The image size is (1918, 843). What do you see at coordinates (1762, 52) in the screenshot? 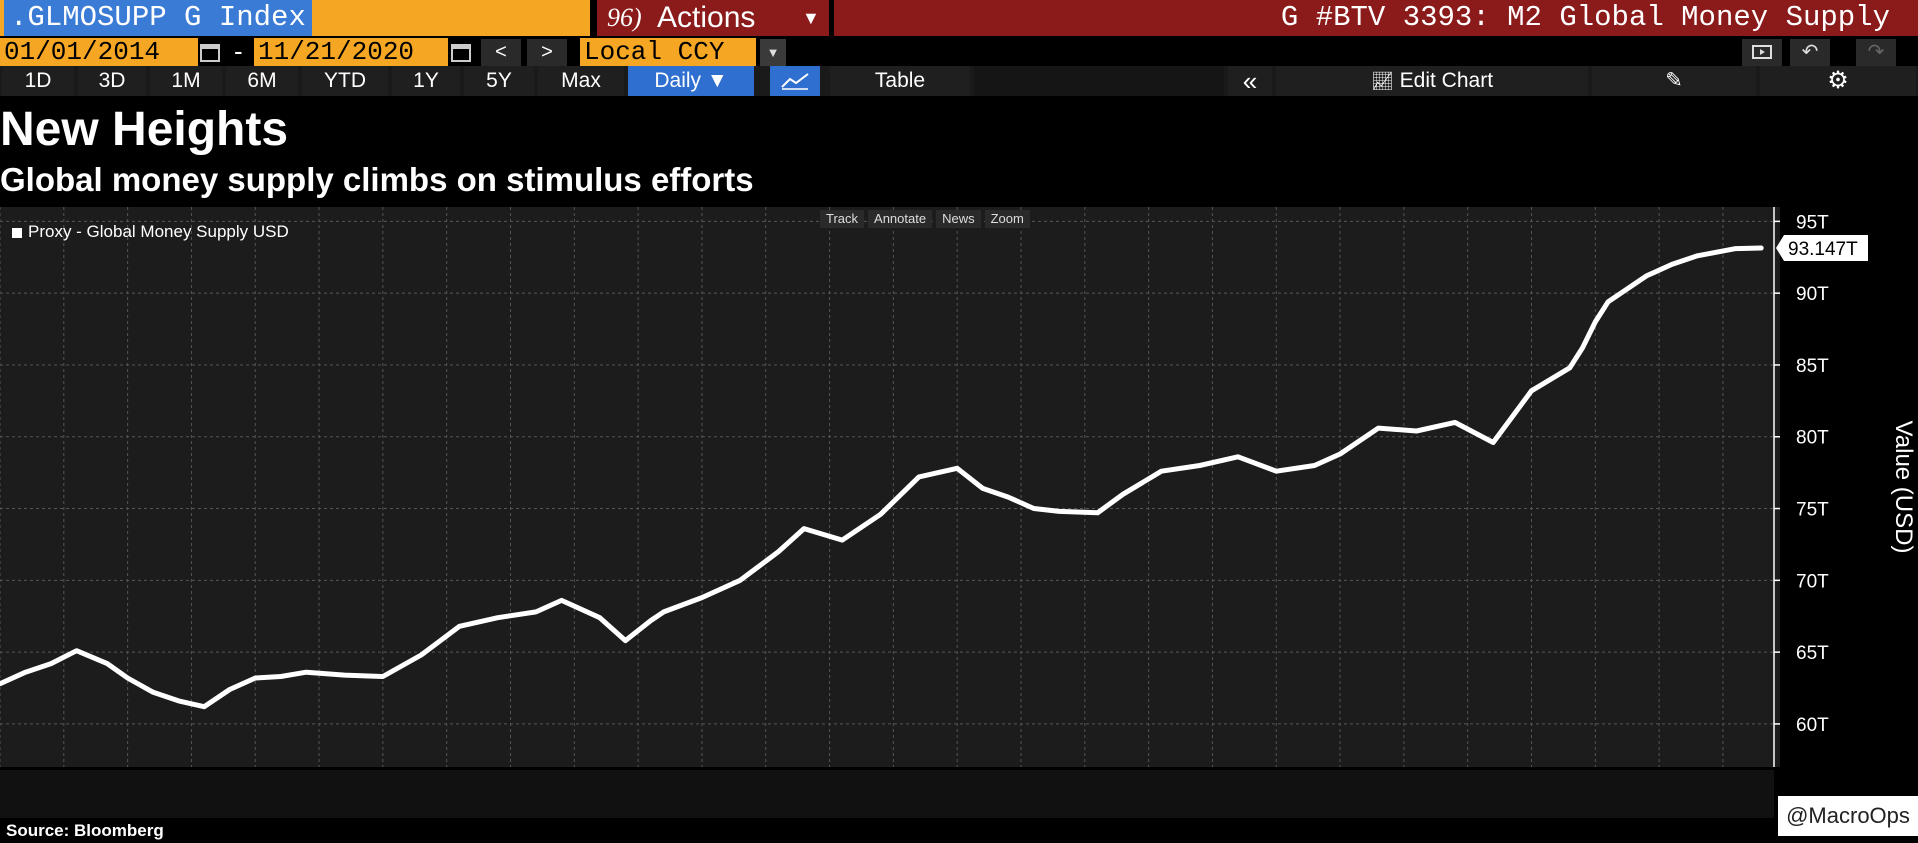
I see `present-screen-icon` at bounding box center [1762, 52].